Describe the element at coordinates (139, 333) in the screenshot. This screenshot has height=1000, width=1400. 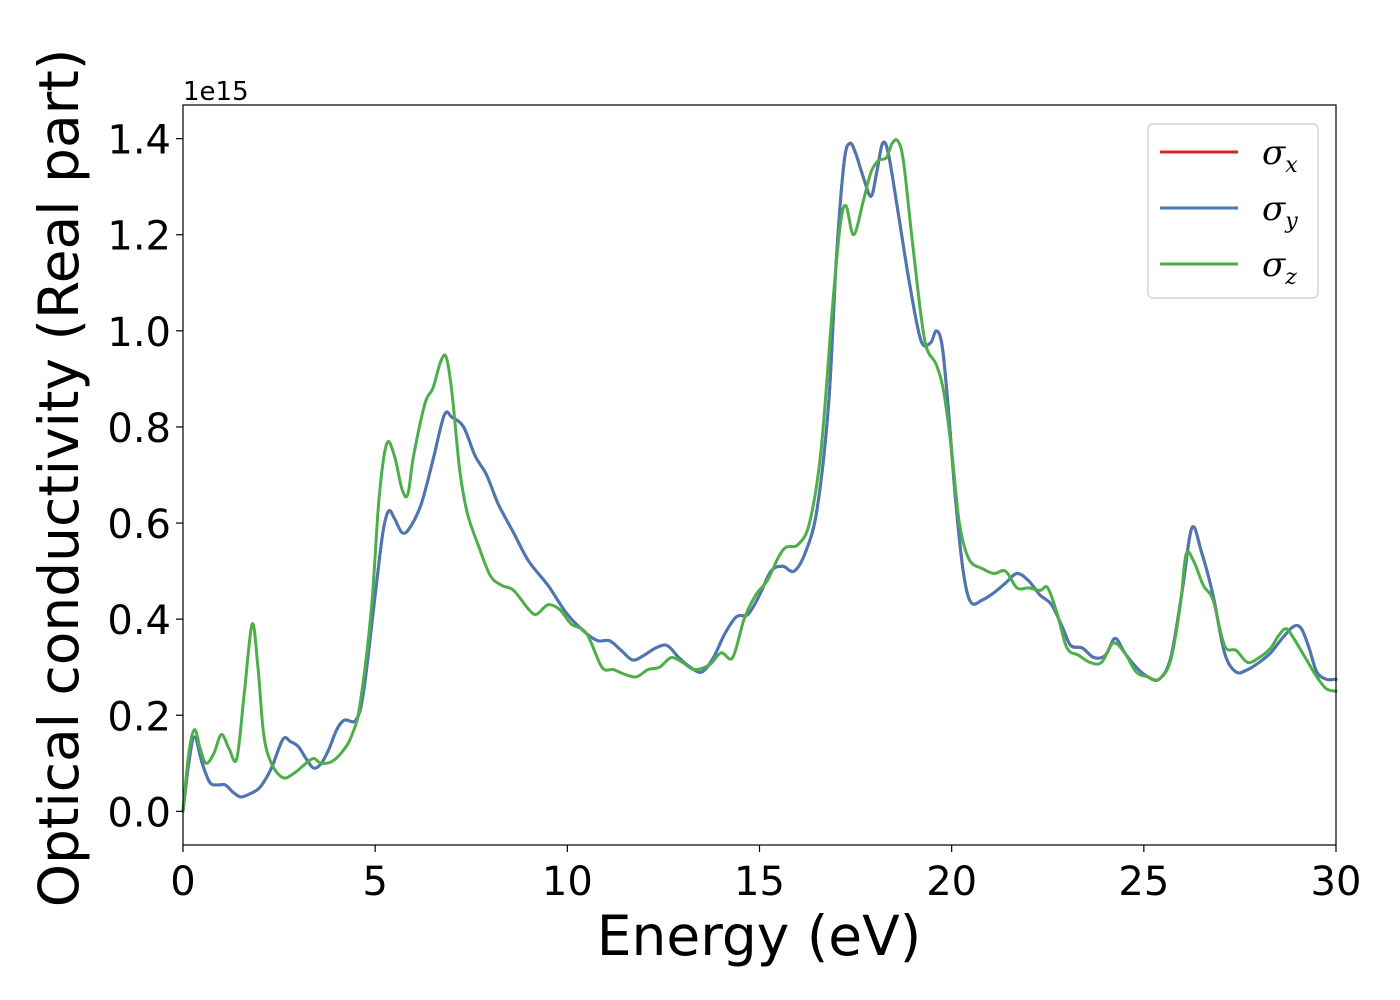
I see `y-tick-label: 1.0` at that location.